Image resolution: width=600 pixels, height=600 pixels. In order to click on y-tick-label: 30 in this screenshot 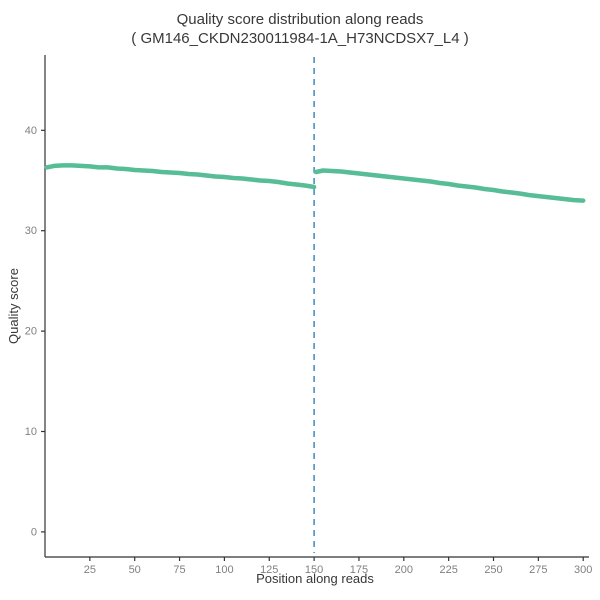, I will do `click(31, 231)`.